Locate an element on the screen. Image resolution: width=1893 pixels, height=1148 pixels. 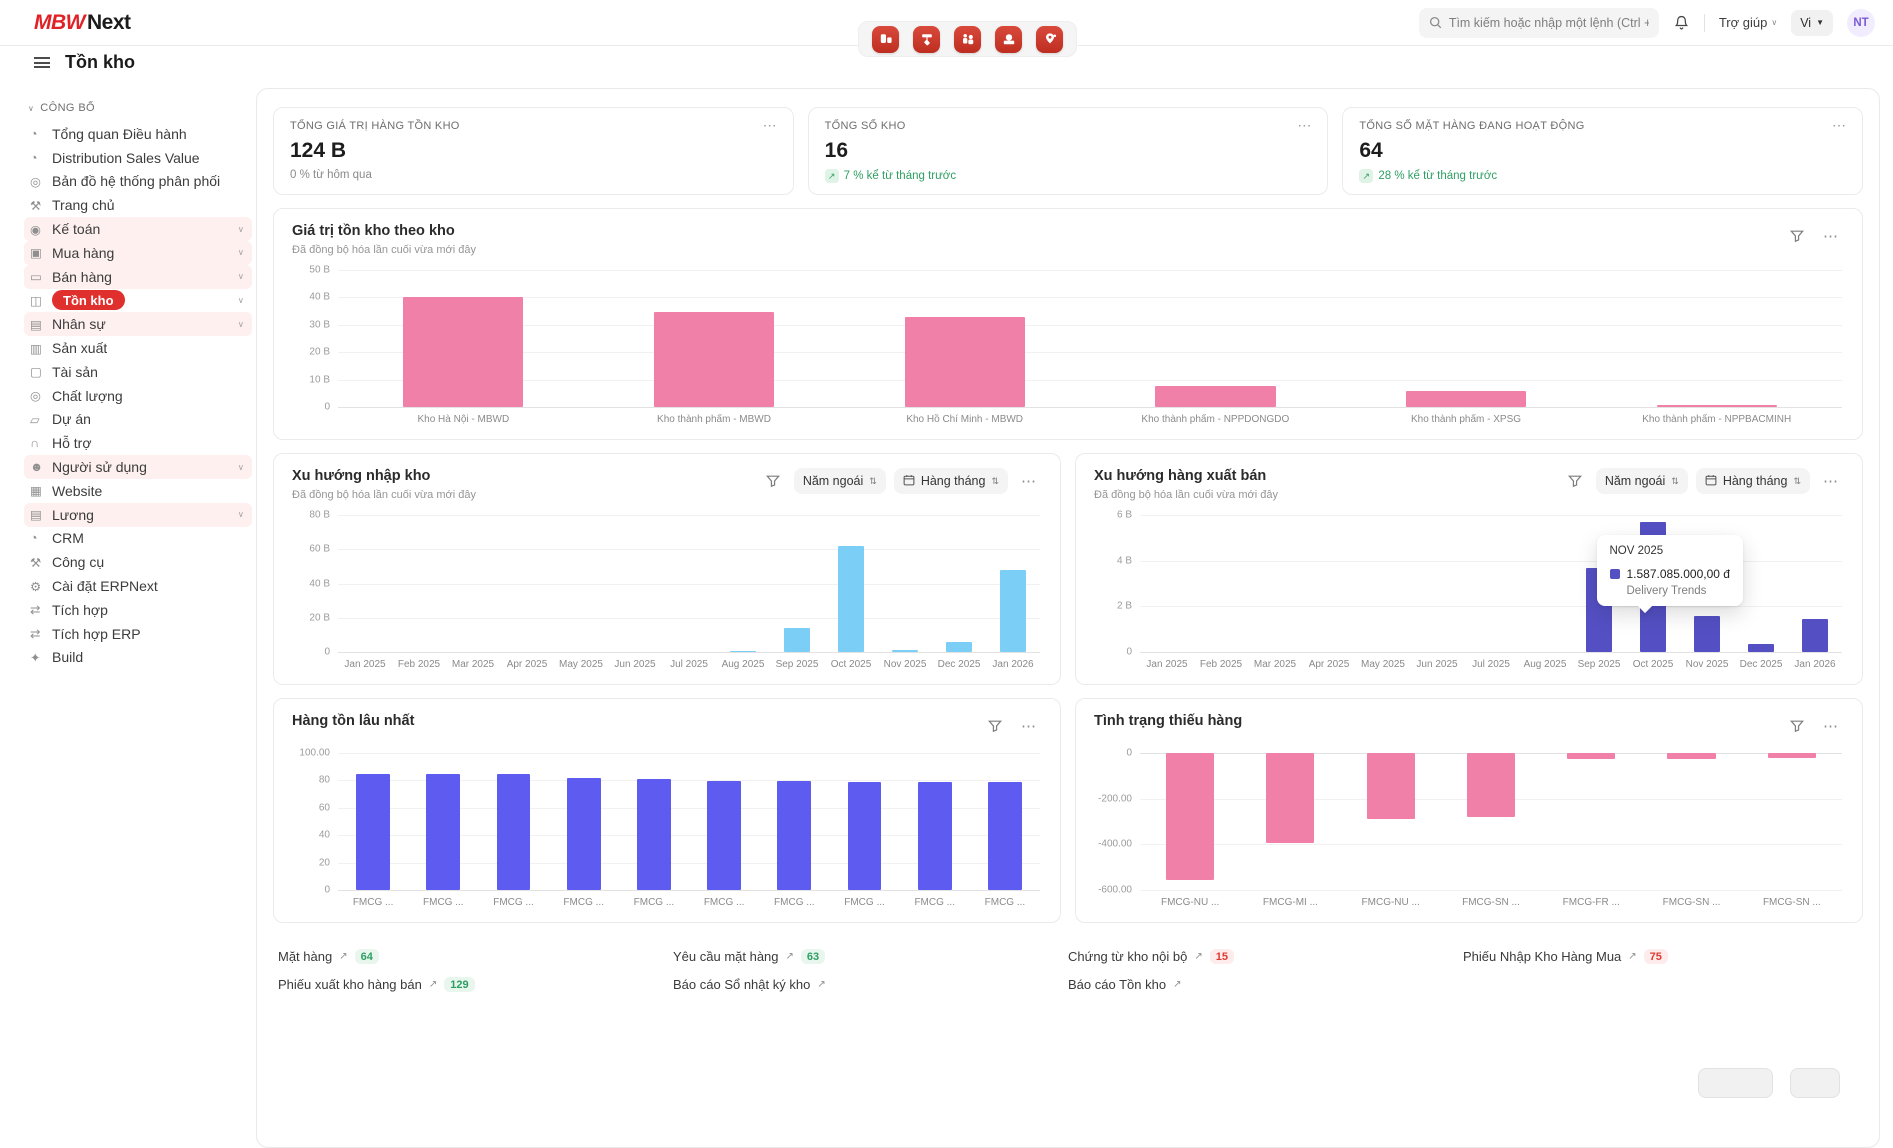
sidebar-item-payroll: ▤ Lương ∨ is located at coordinates (138, 514).